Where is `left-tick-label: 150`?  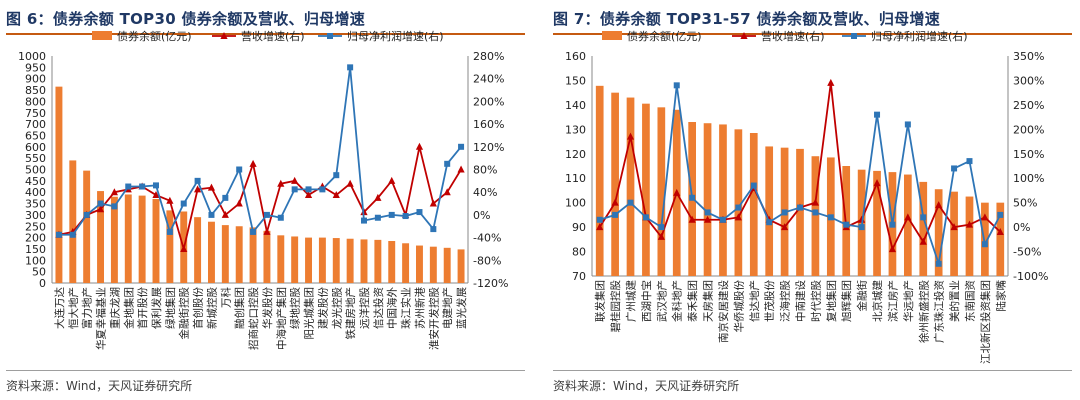
left-tick-label: 150 is located at coordinates (575, 80).